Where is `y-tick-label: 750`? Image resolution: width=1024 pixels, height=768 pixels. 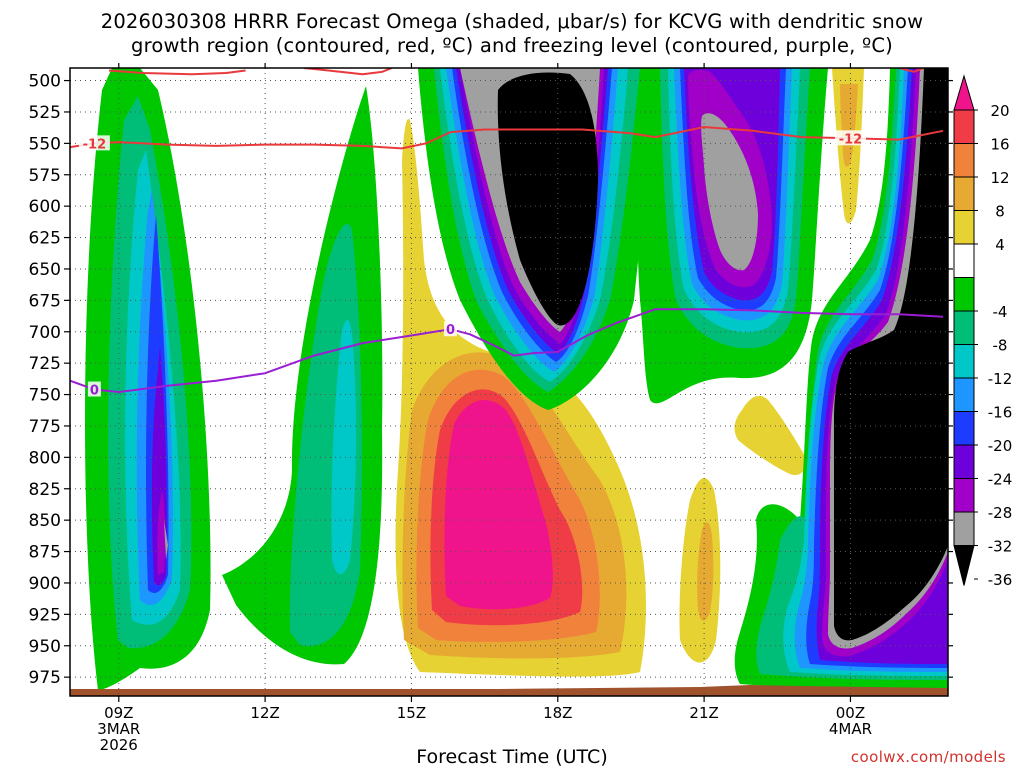
y-tick-label: 750 is located at coordinates (45, 396).